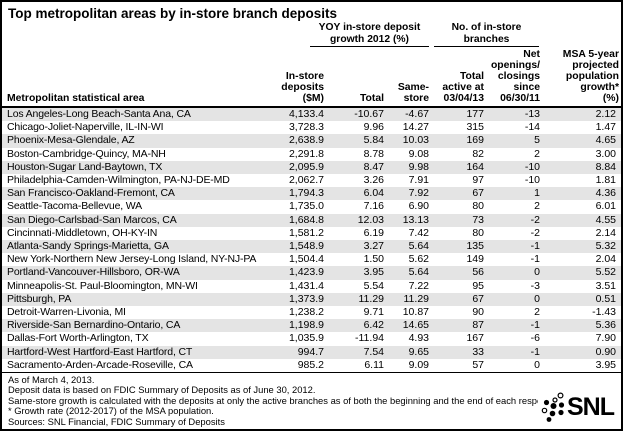 The width and height of the screenshot is (623, 431). Describe the element at coordinates (306, 285) in the screenshot. I see `value-cell: 1,431.4` at that location.